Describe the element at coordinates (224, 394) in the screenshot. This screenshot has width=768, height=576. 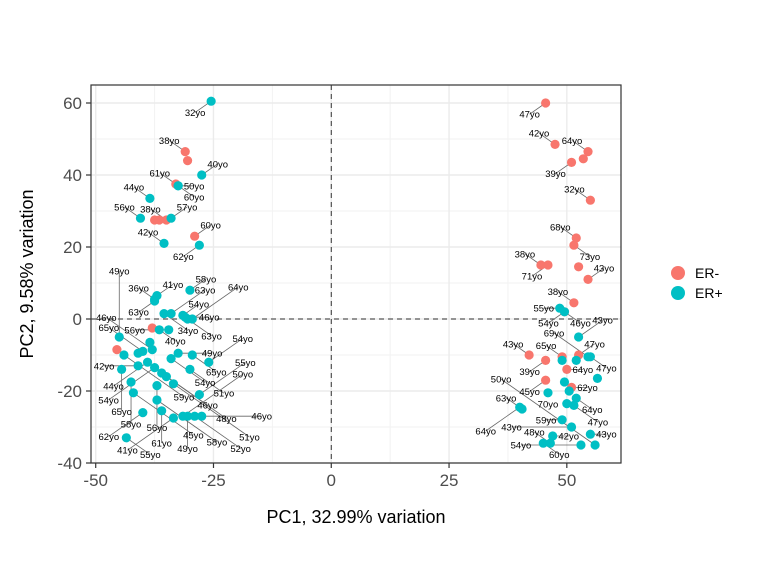
I see `point-label: 51yo` at that location.